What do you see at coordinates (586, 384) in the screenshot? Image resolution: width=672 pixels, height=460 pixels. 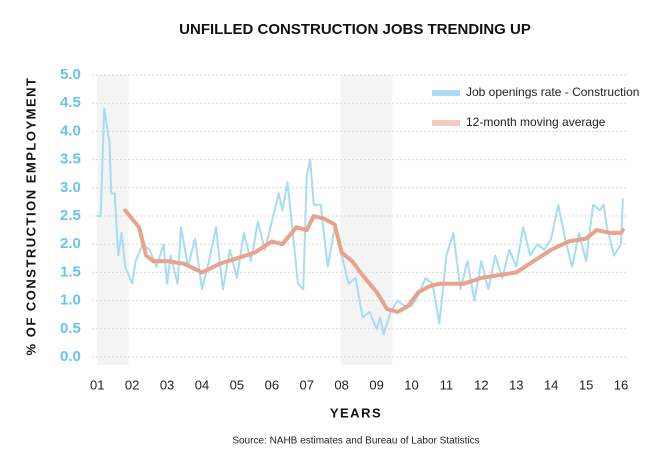 I see `x-tick-label: 15` at bounding box center [586, 384].